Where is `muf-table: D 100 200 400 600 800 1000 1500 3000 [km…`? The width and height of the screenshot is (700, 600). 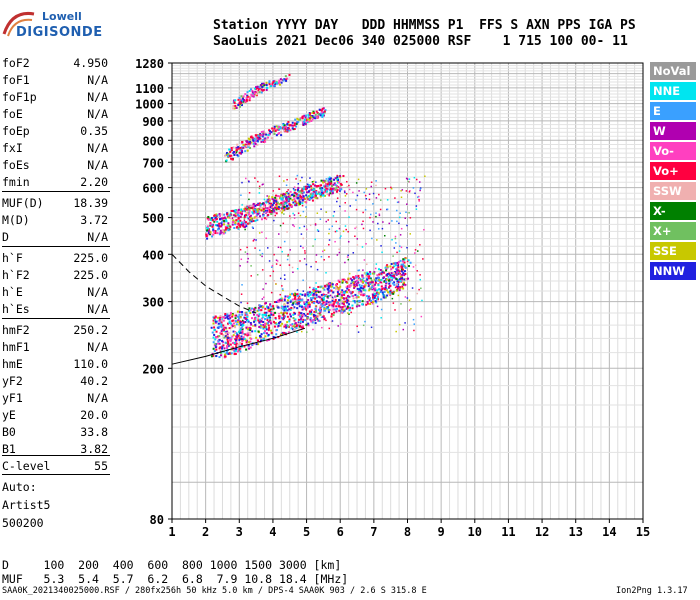 muf-table: D 100 200 400 600 800 1000 1500 3000 [km… is located at coordinates (175, 572).